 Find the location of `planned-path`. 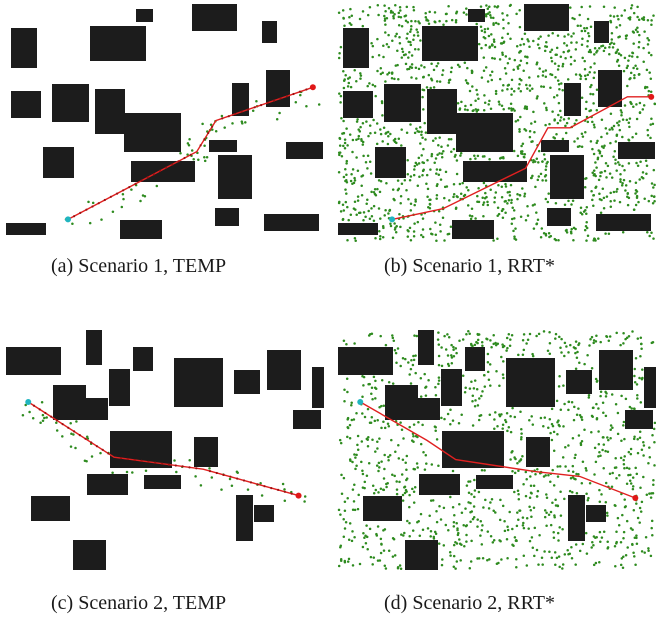

planned-path is located at coordinates (521, 158).